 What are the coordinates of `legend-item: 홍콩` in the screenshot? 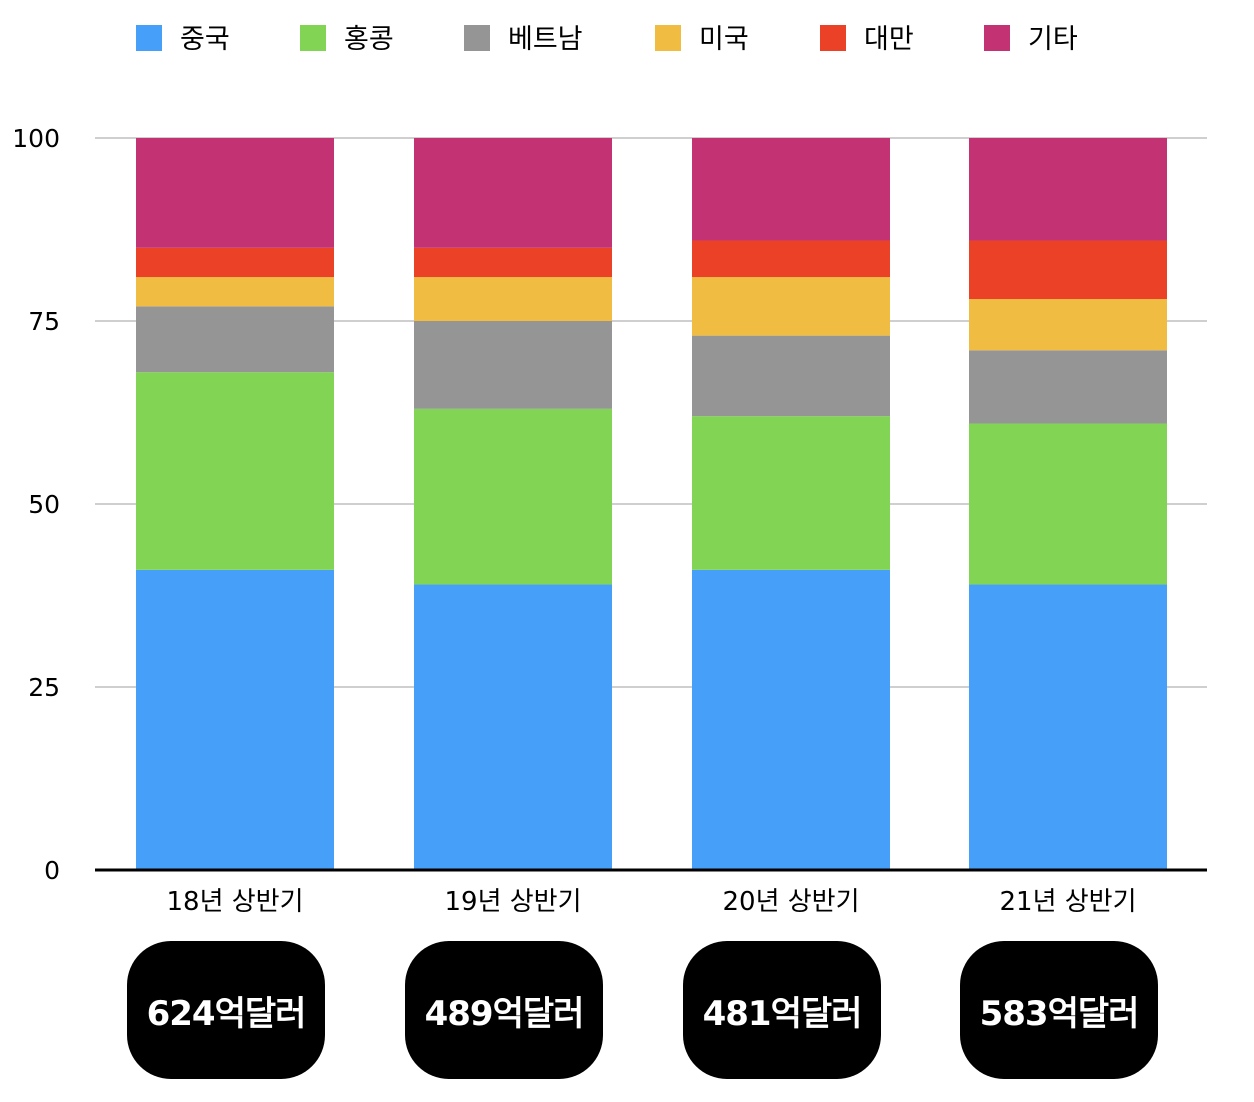 It's located at (347, 39).